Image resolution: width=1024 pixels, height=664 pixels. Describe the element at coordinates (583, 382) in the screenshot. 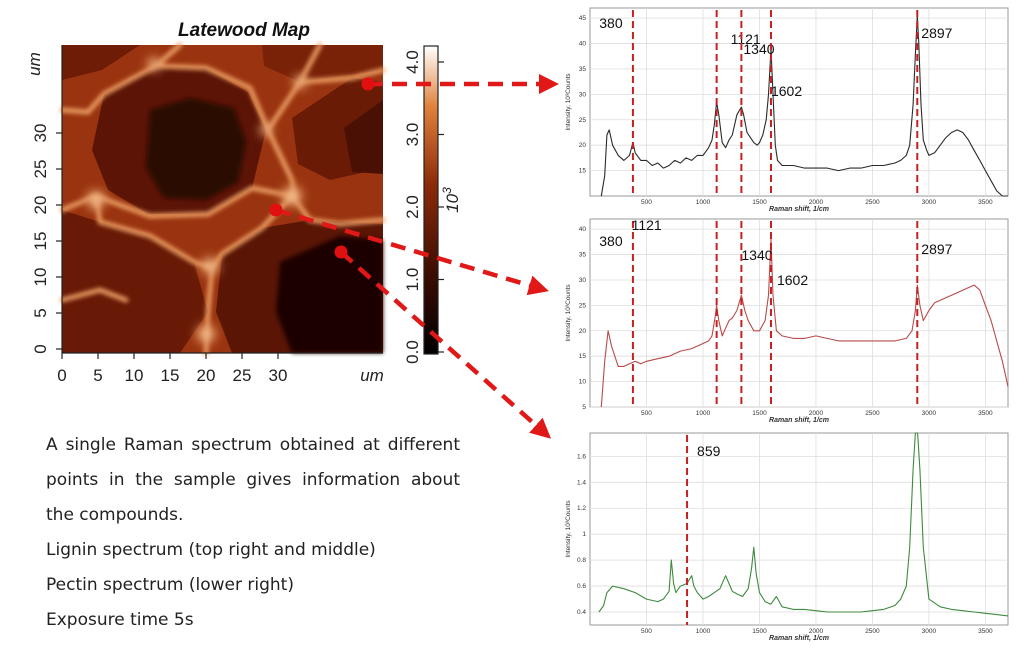

I see `y-tick-label: 10` at that location.